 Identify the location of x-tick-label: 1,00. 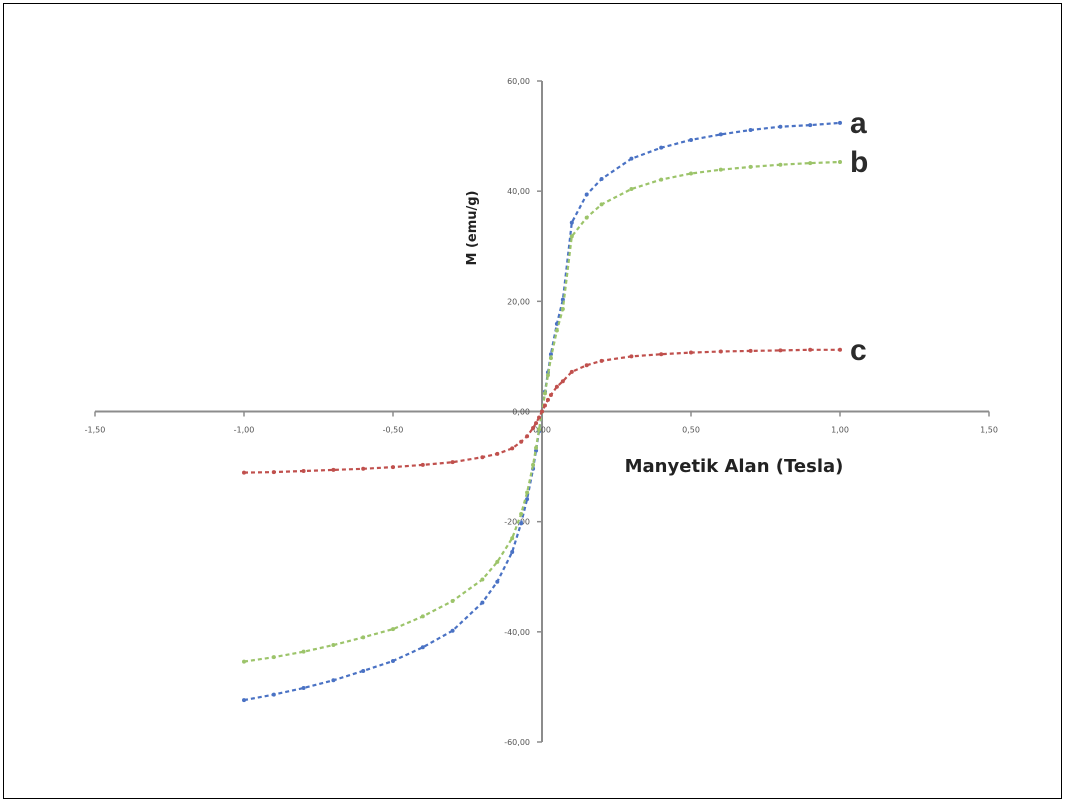
(840, 430).